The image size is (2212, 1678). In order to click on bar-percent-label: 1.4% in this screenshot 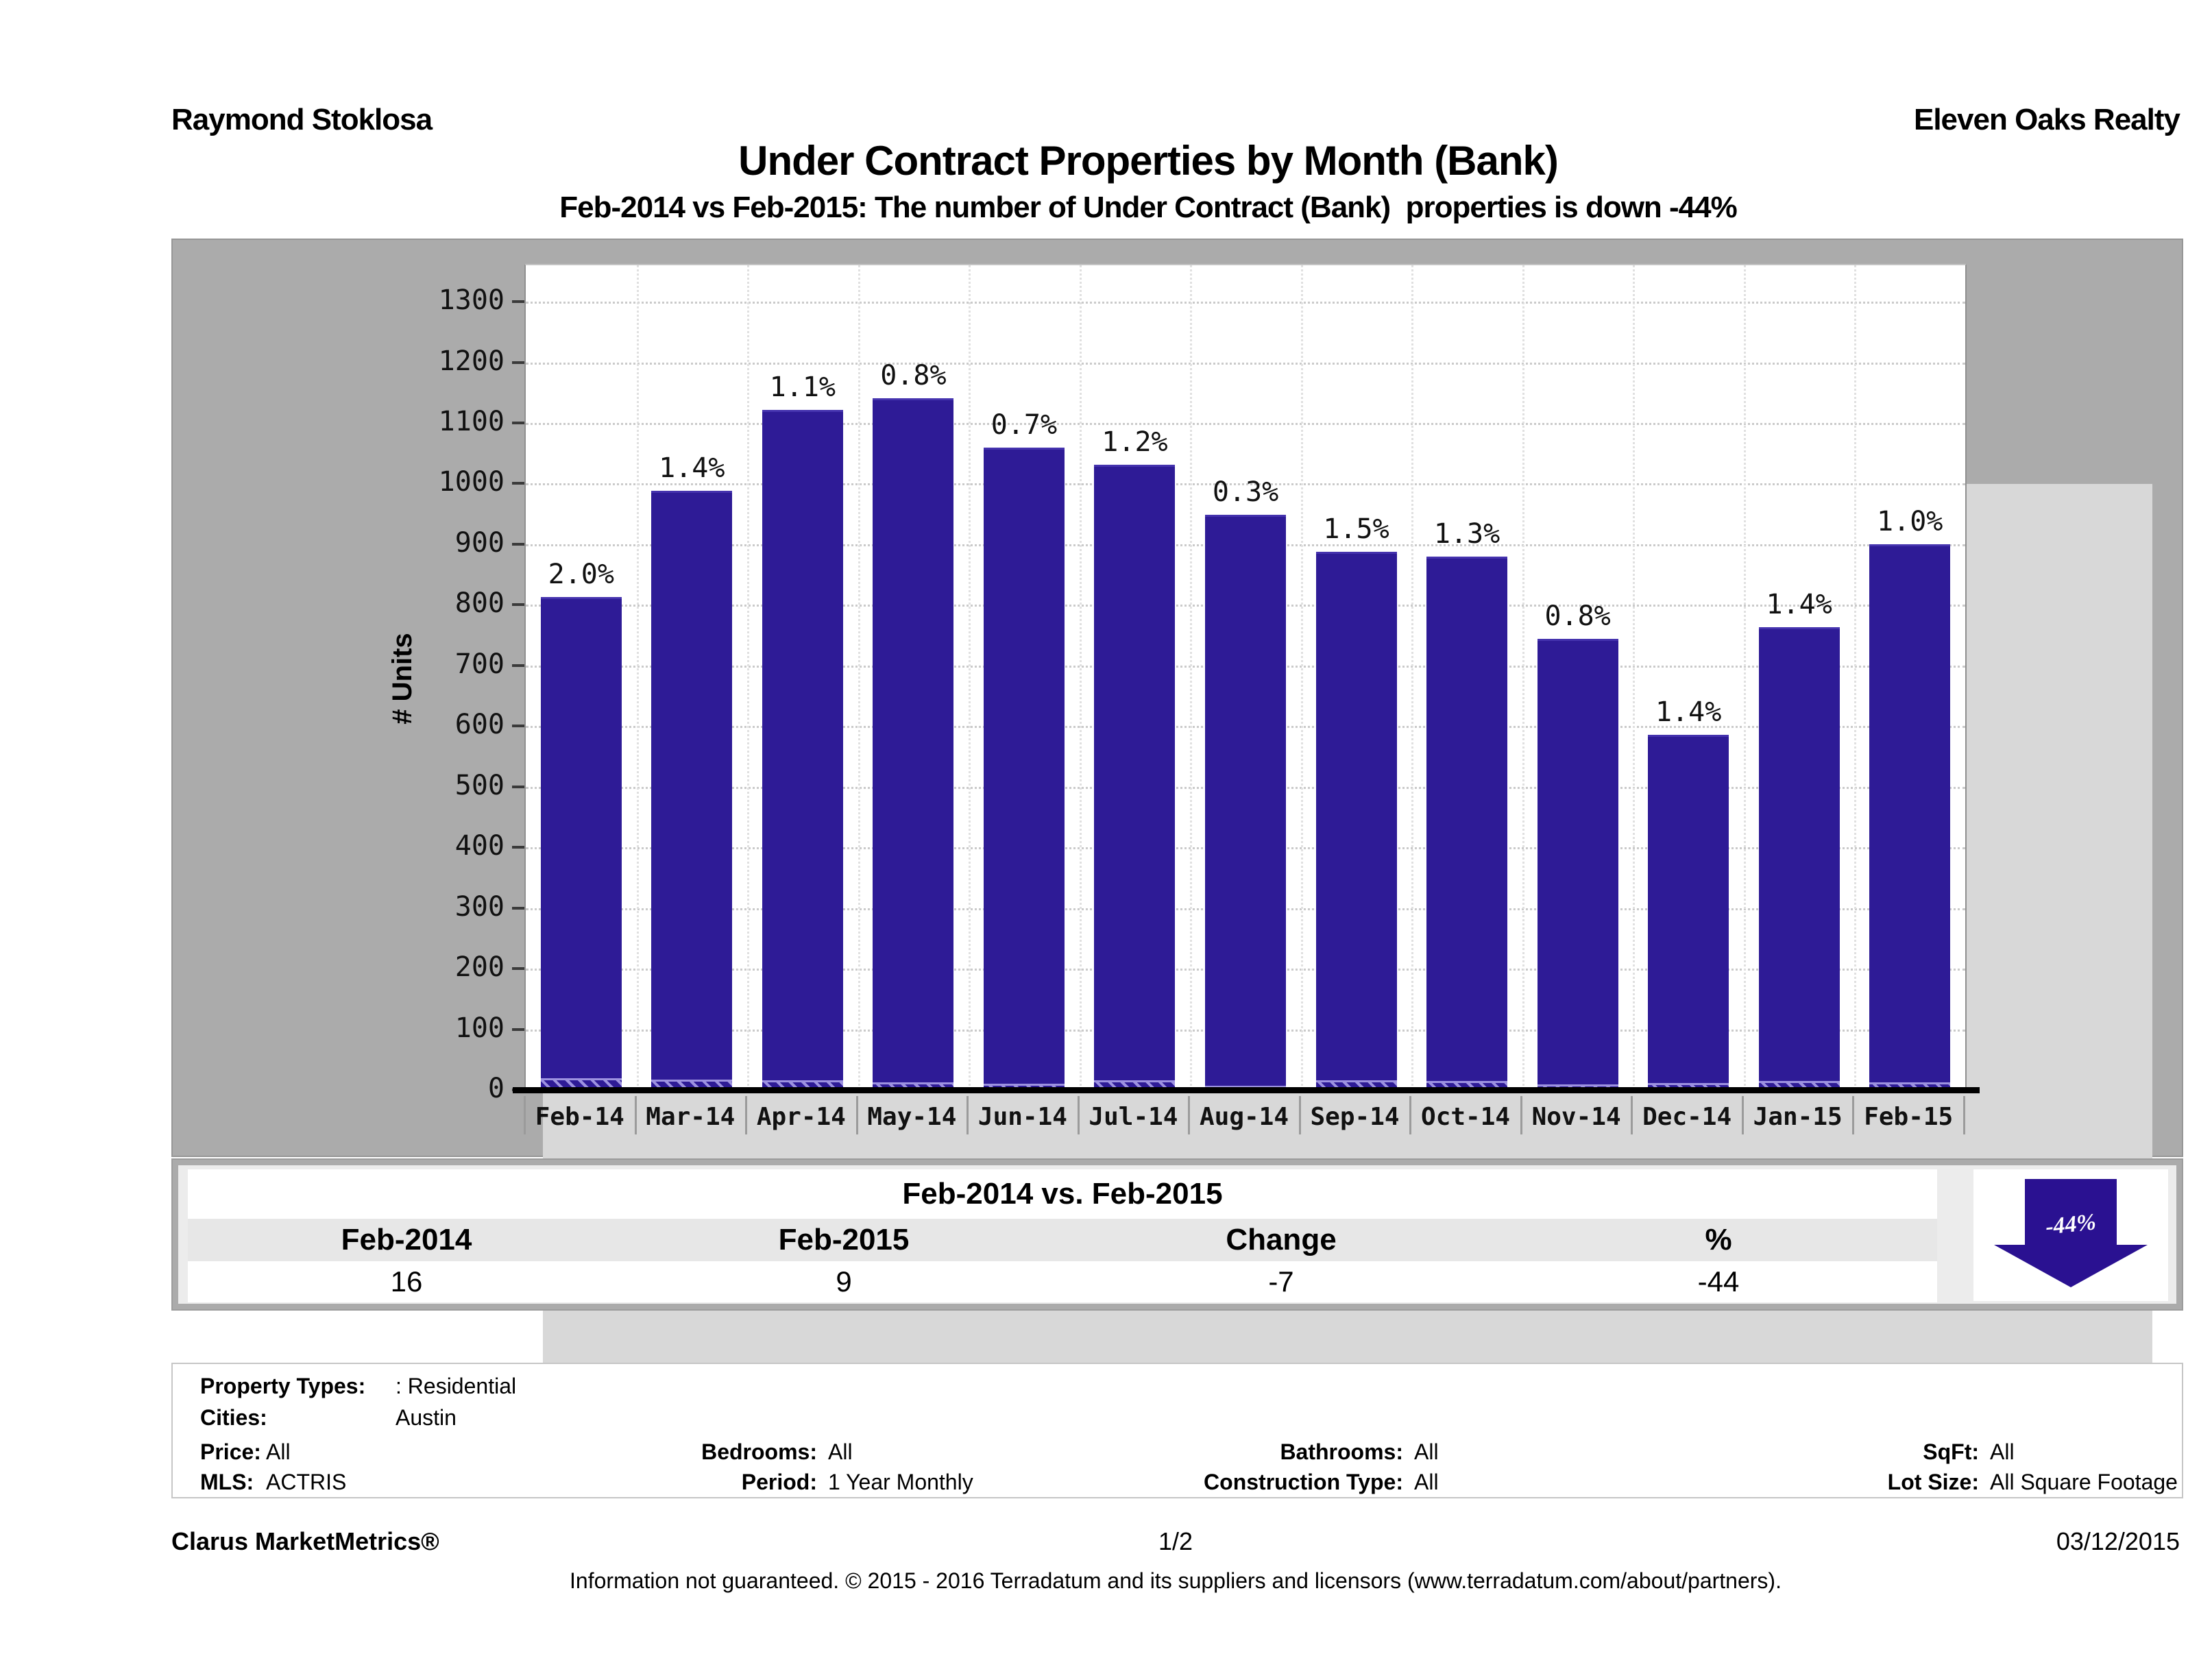, I will do `click(692, 468)`.